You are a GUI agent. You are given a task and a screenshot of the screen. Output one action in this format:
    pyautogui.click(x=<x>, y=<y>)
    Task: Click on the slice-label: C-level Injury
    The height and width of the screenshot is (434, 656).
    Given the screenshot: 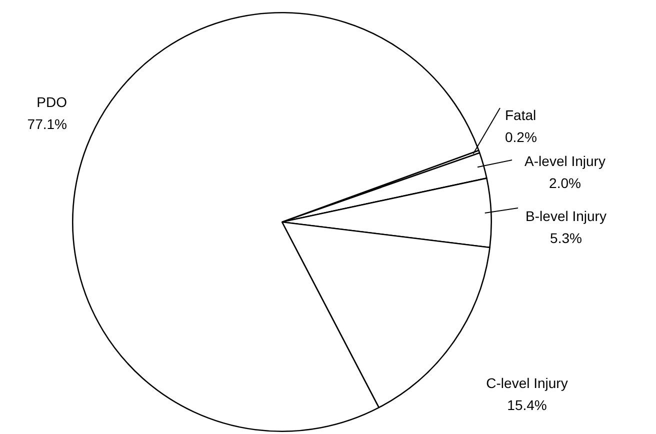 What is the action you would take?
    pyautogui.click(x=527, y=382)
    